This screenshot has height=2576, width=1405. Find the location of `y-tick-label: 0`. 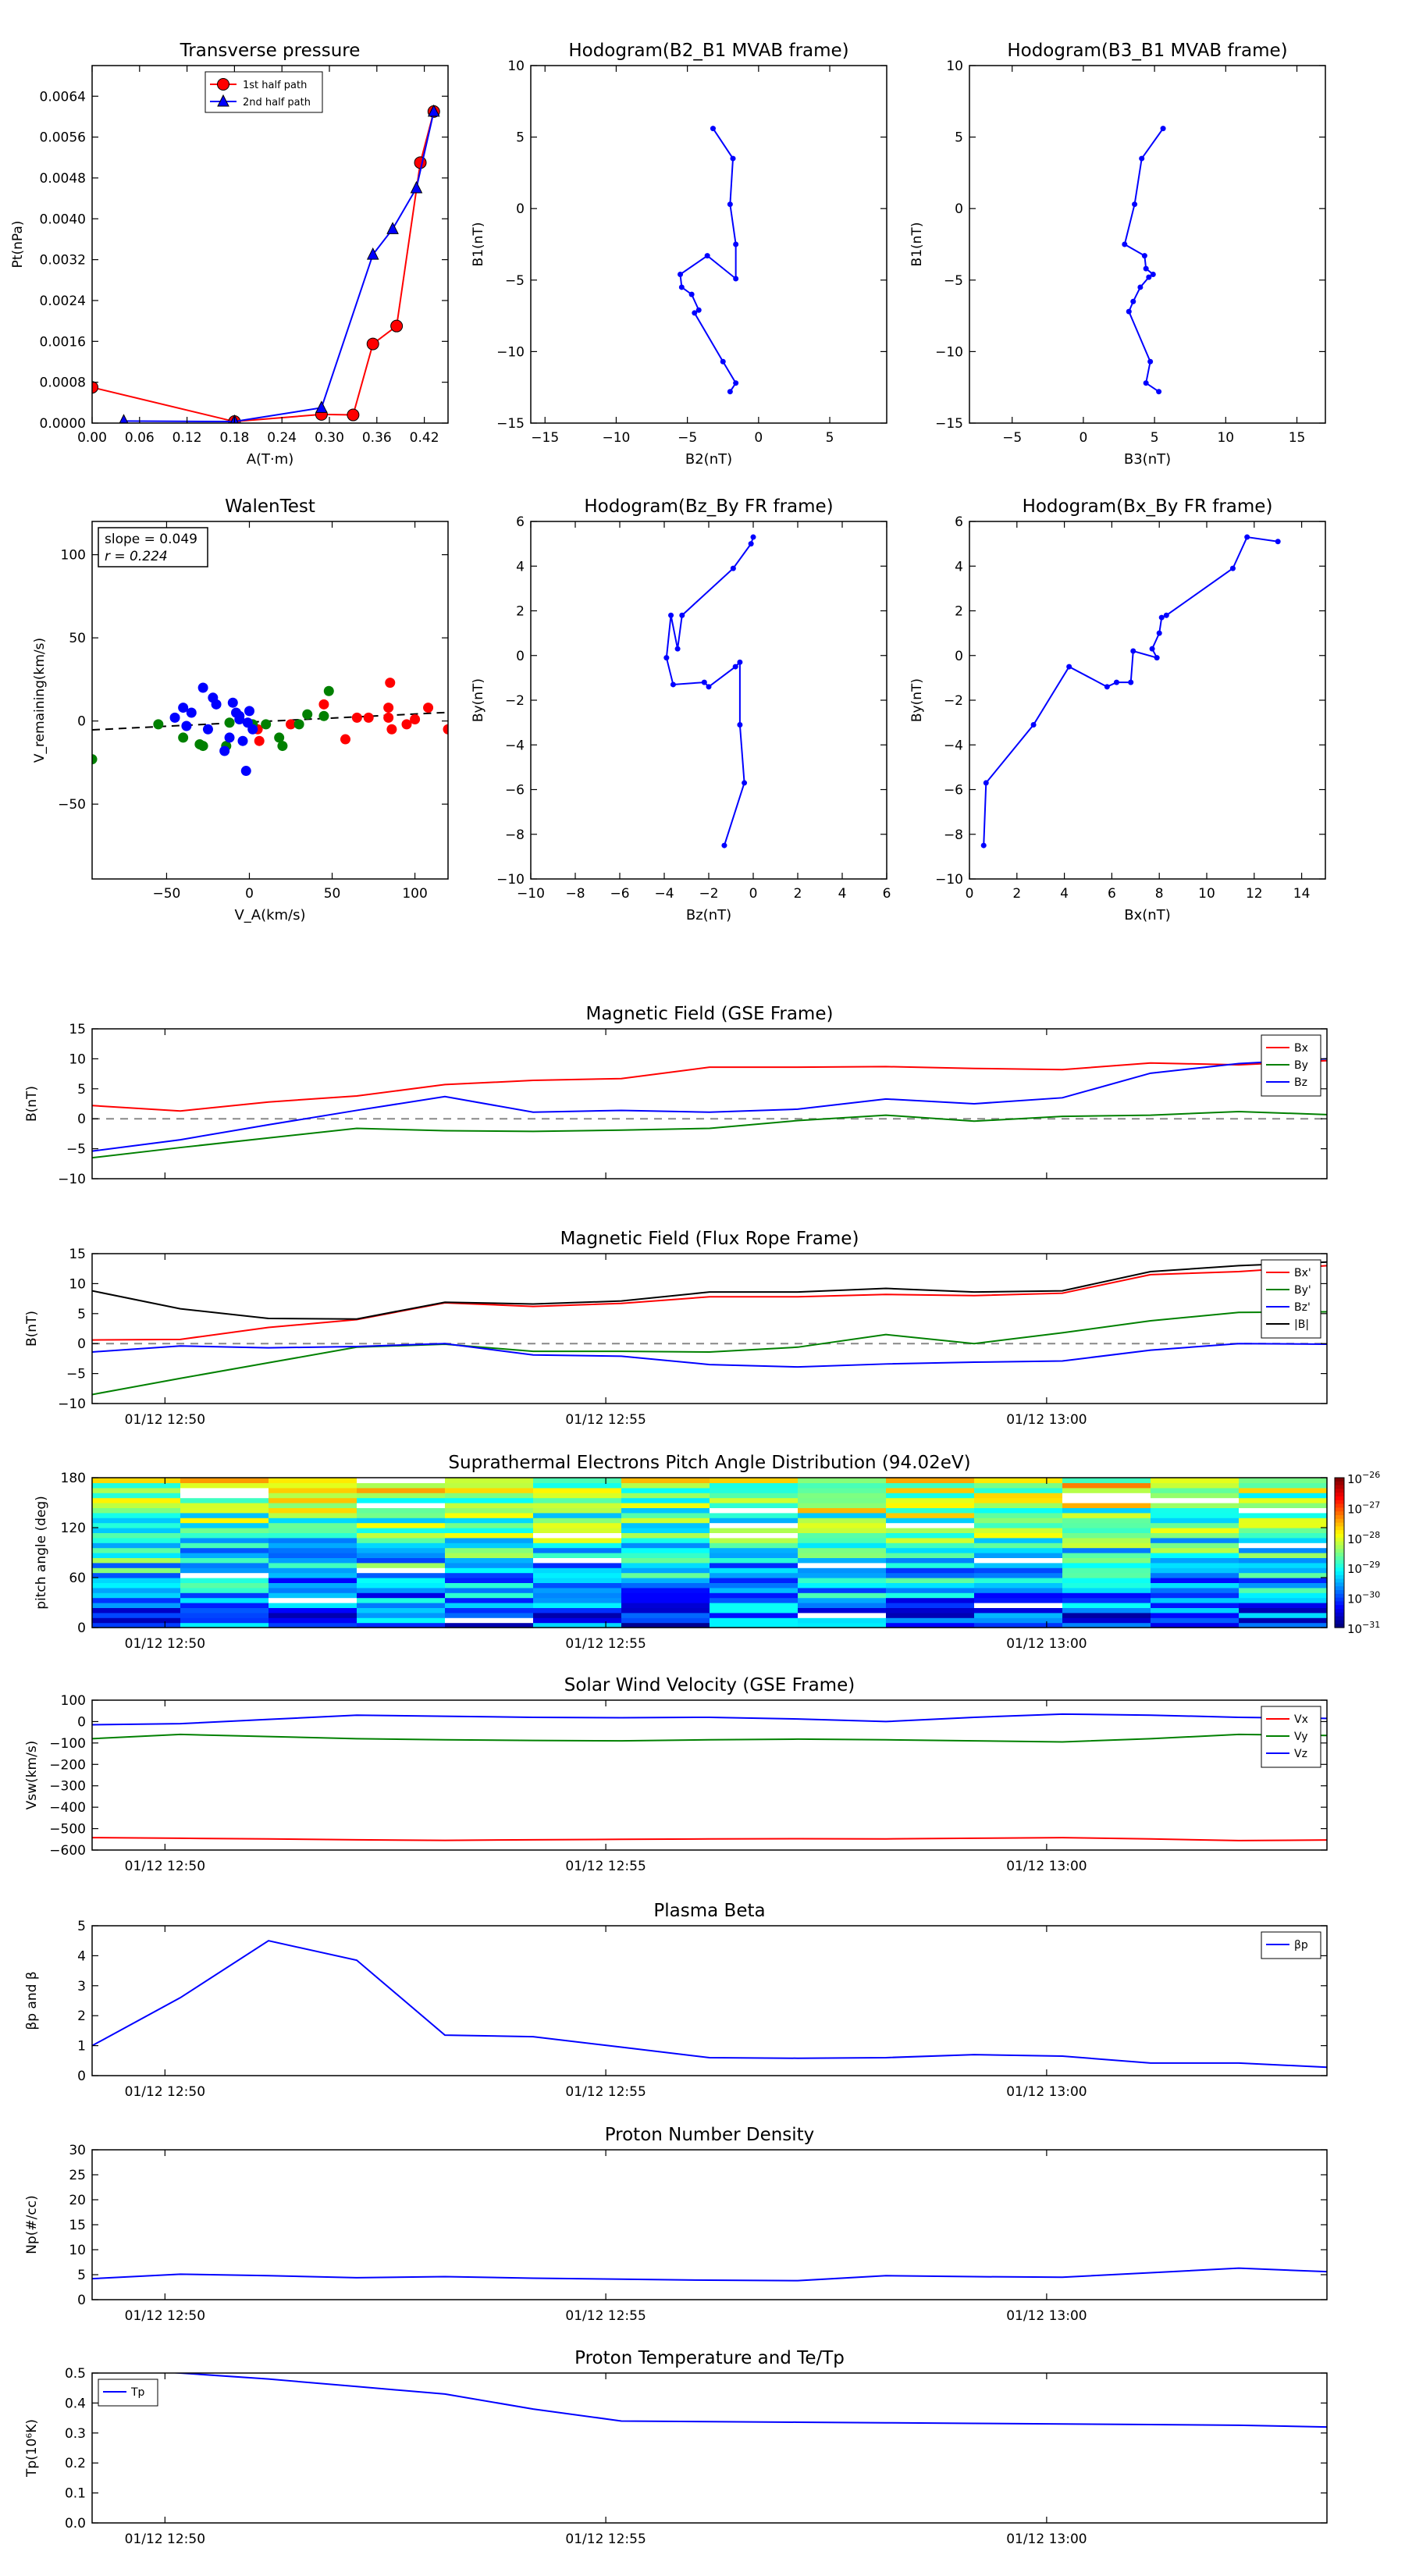

y-tick-label: 0 is located at coordinates (959, 209).